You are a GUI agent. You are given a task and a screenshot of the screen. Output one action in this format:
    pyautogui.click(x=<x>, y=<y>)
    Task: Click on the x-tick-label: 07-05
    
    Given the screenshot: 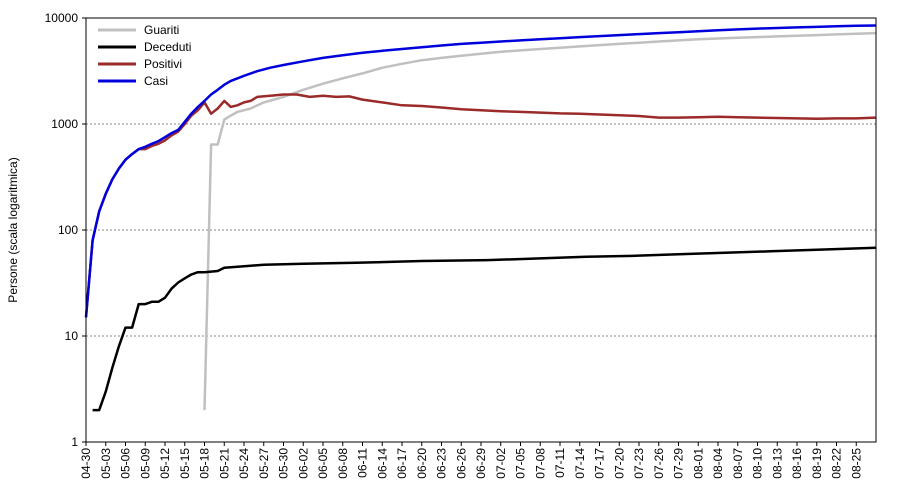 What is the action you would take?
    pyautogui.click(x=521, y=463)
    